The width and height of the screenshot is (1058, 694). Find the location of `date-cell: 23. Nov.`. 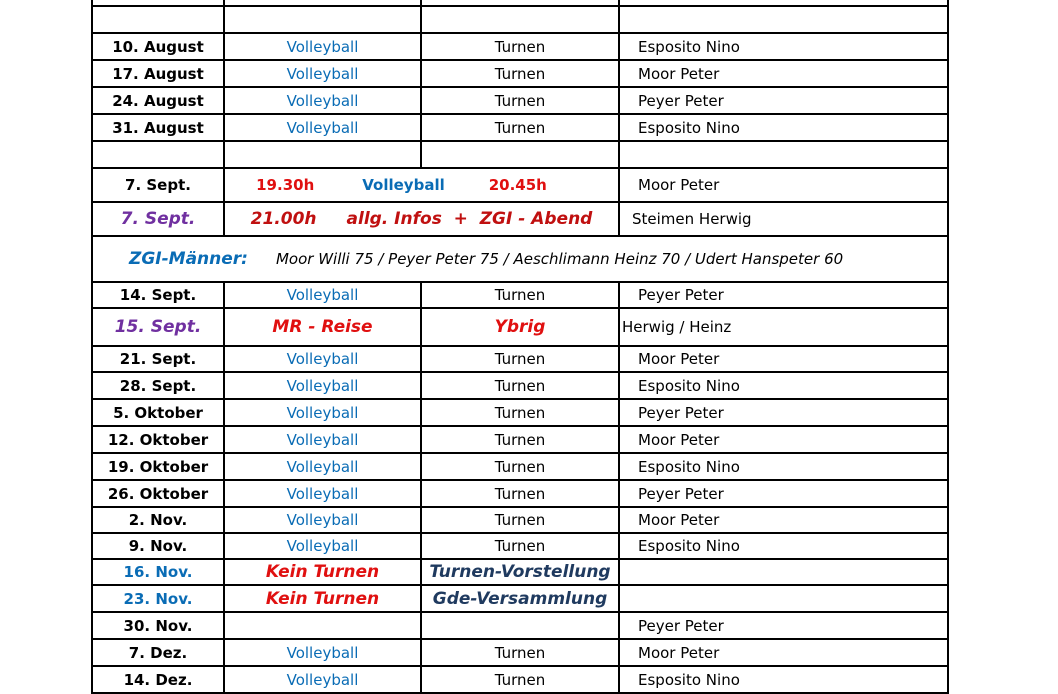

date-cell: 23. Nov. is located at coordinates (158, 598).